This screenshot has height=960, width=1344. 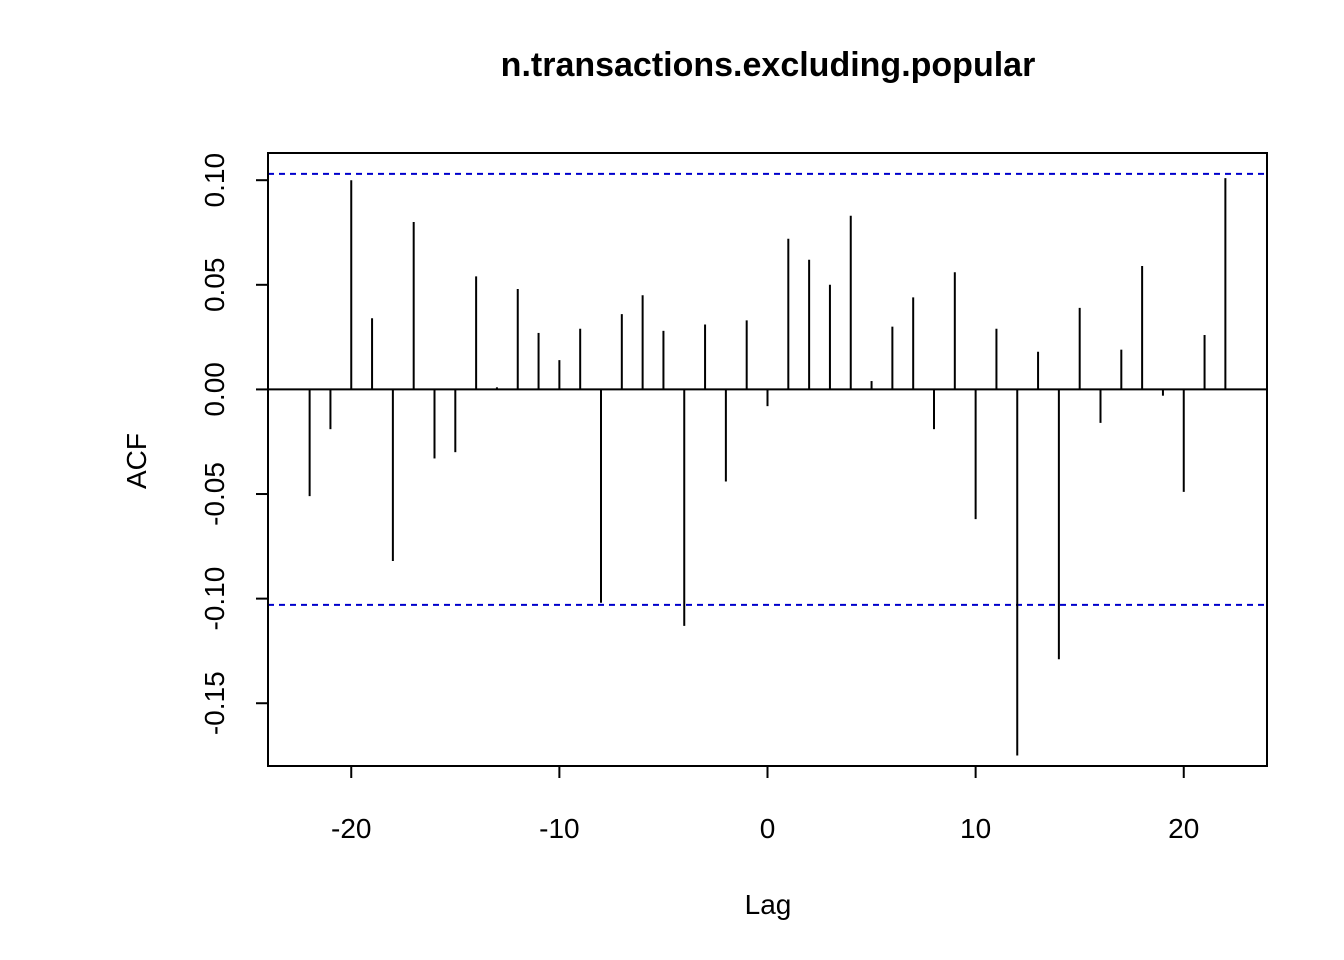 I want to click on y-tick-label: -0.10, so click(x=214, y=599).